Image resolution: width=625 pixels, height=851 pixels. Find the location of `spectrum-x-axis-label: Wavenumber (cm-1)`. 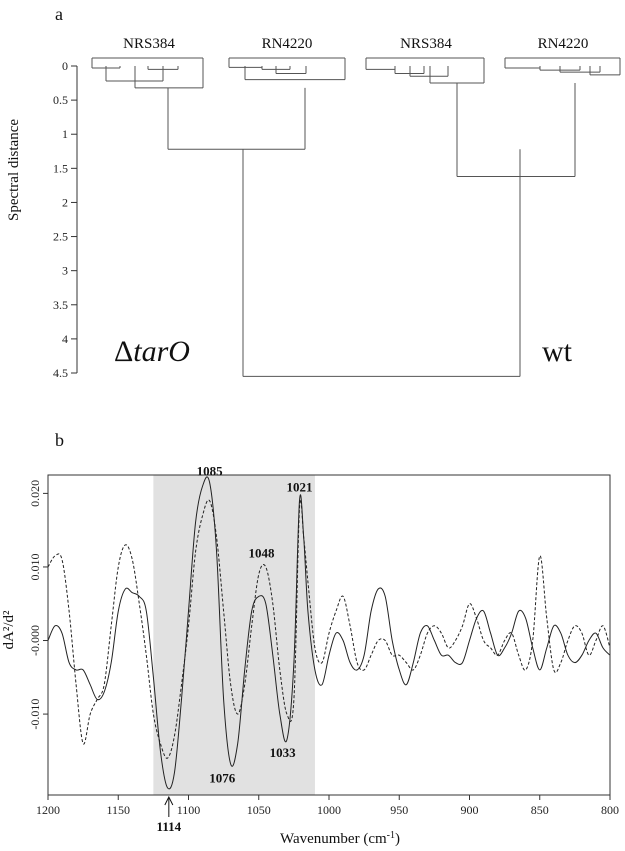

spectrum-x-axis-label: Wavenumber (cm-1) is located at coordinates (340, 839).